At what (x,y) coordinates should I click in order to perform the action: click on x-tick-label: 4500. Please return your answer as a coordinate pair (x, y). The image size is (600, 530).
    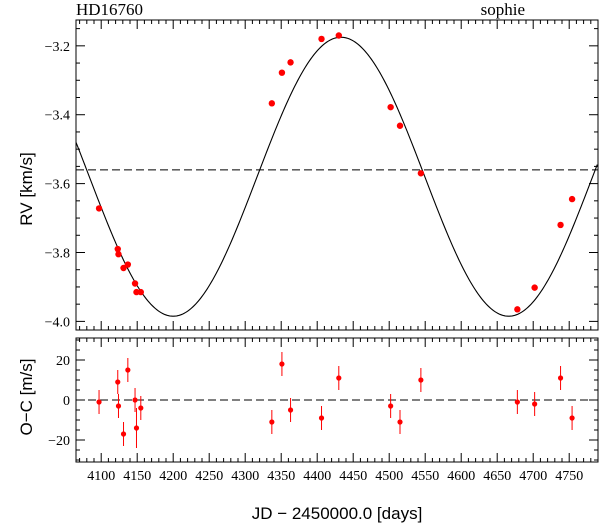
    Looking at the image, I should click on (389, 476).